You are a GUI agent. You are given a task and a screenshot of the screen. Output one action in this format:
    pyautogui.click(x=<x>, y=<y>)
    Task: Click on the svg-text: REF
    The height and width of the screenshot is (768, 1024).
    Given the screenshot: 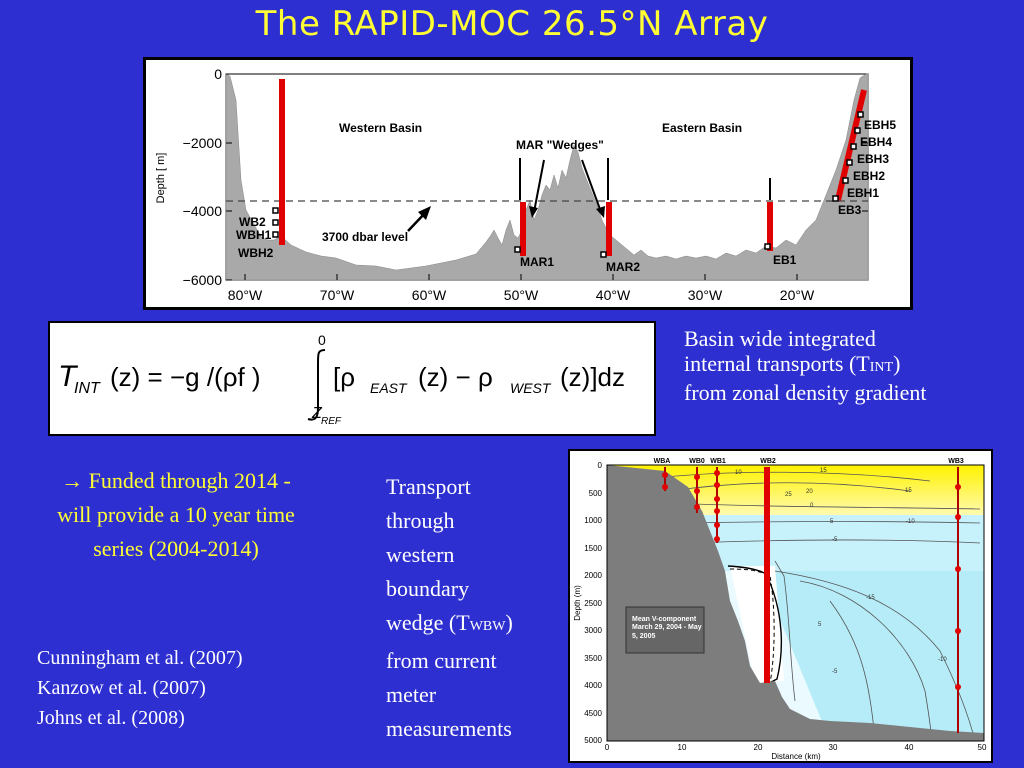 What is the action you would take?
    pyautogui.click(x=331, y=421)
    